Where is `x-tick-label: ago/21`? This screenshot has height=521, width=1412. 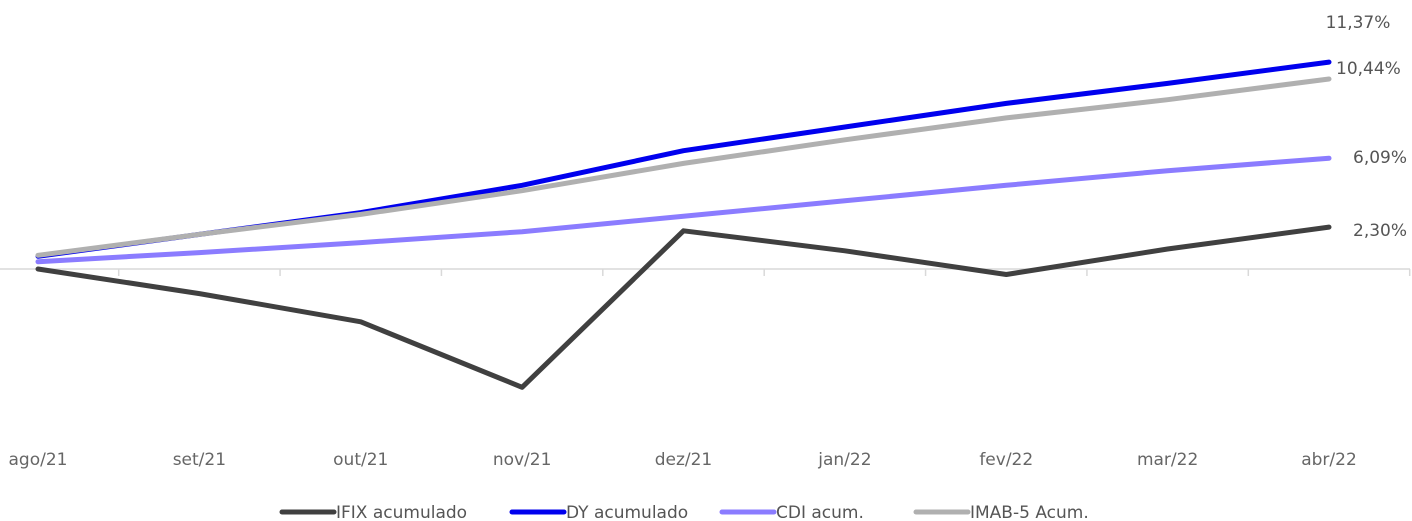 x-tick-label: ago/21 is located at coordinates (38, 460).